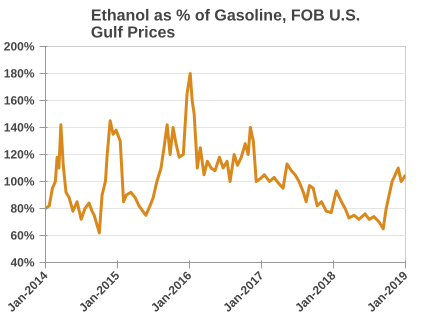 This screenshot has height=322, width=435. I want to click on y-tick-label: 200%, so click(19, 47).